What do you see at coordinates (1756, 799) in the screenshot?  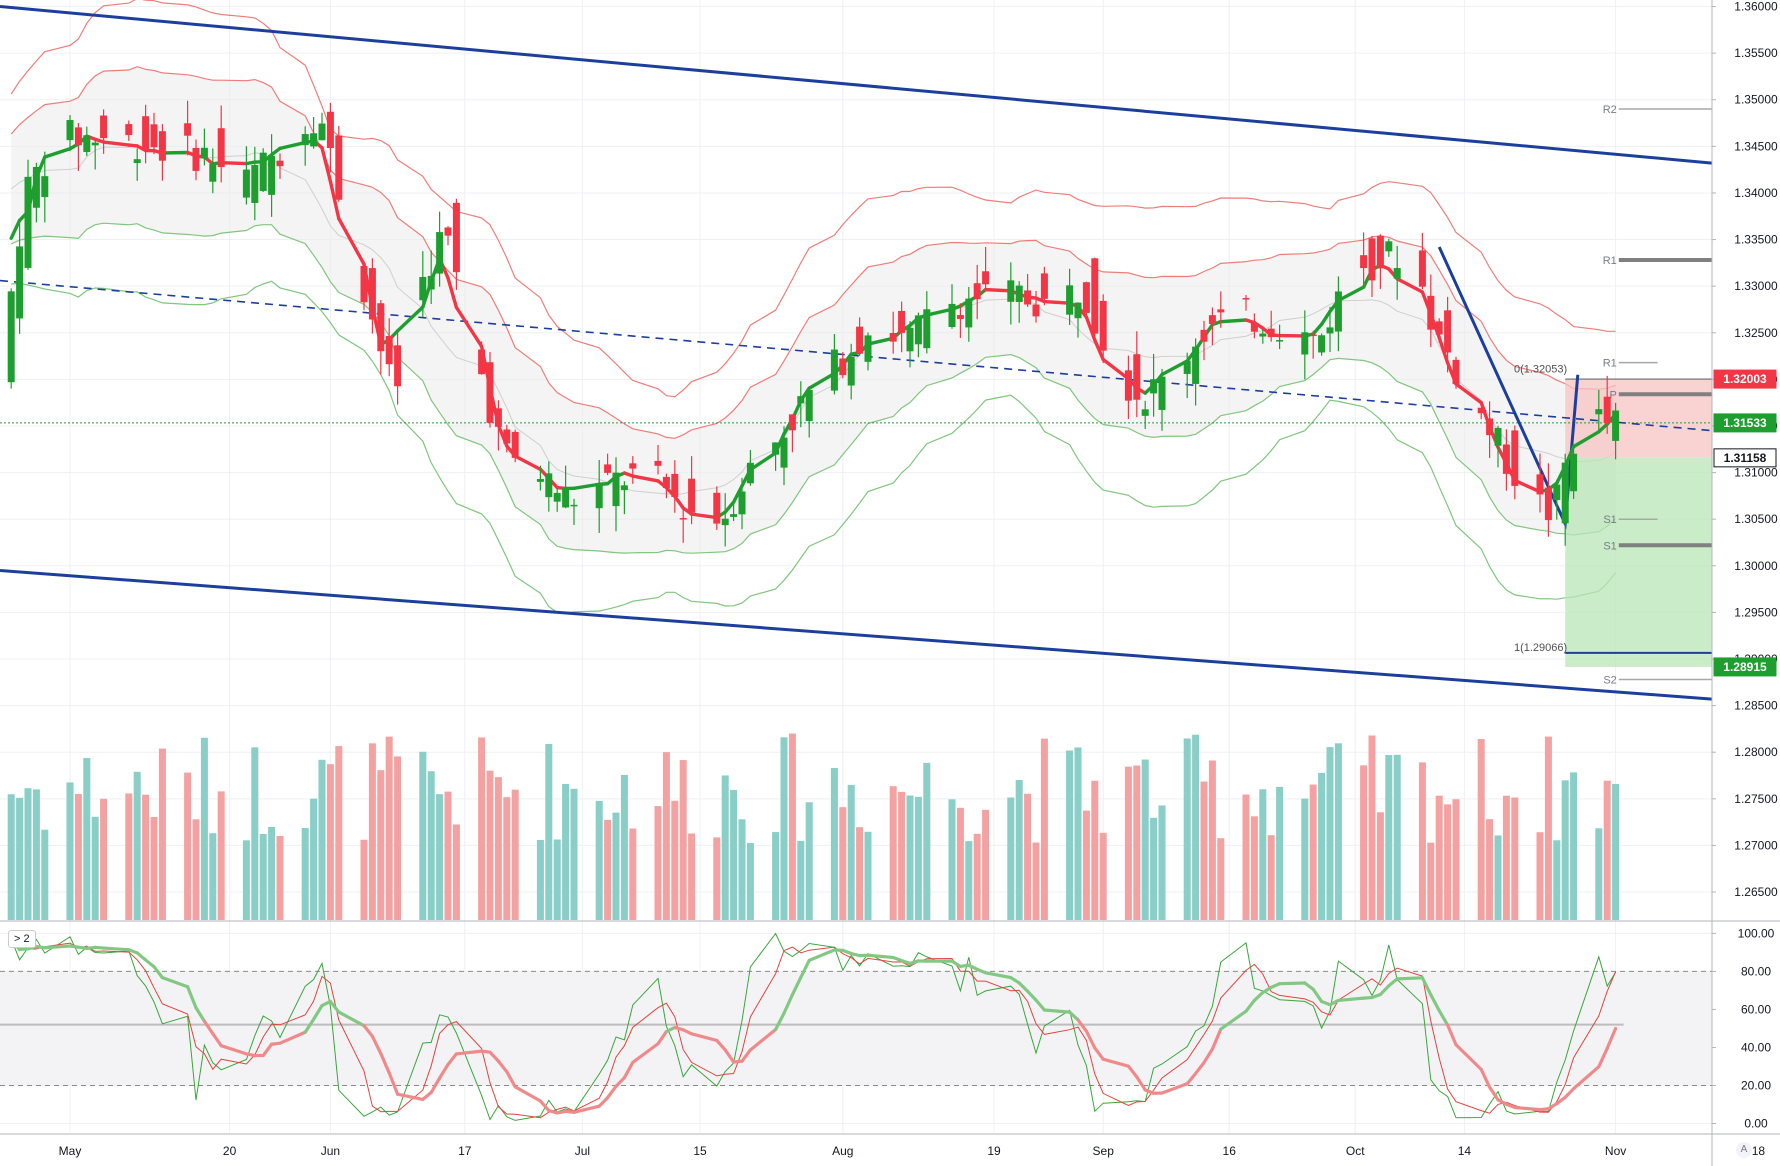 I see `price-tick-label: 1.27500` at bounding box center [1756, 799].